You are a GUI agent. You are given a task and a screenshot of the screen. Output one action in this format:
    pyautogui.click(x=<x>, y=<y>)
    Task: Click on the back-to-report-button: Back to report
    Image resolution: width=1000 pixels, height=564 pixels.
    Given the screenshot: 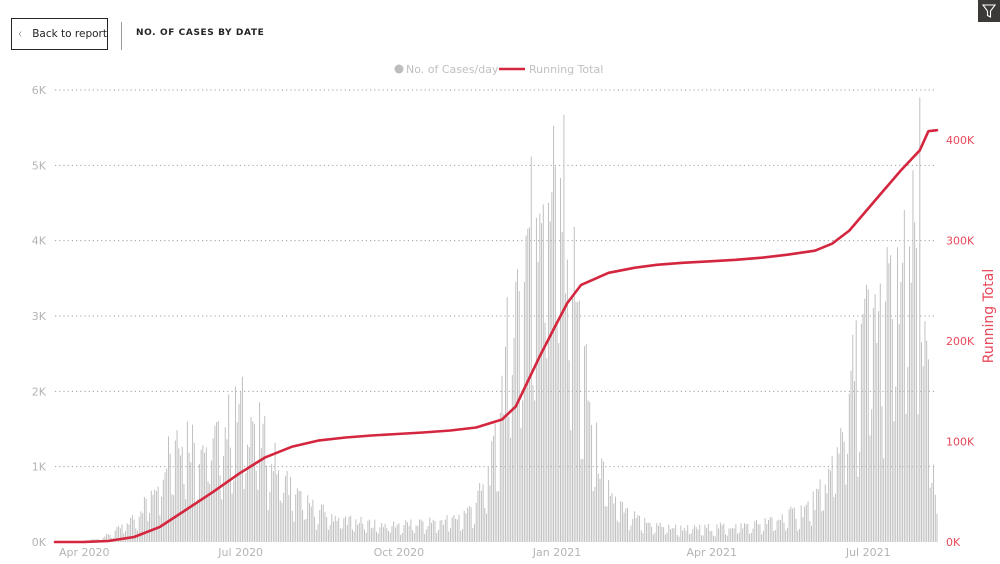 What is the action you would take?
    pyautogui.click(x=59, y=34)
    